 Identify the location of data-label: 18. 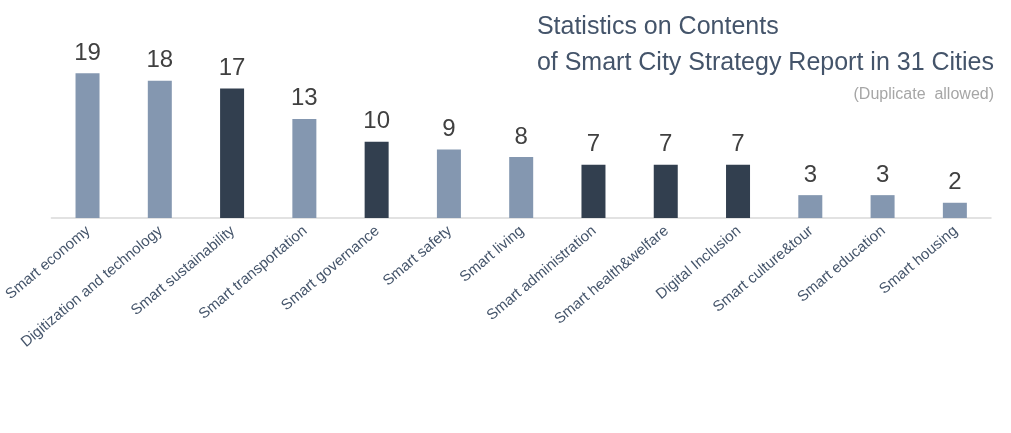
(160, 59).